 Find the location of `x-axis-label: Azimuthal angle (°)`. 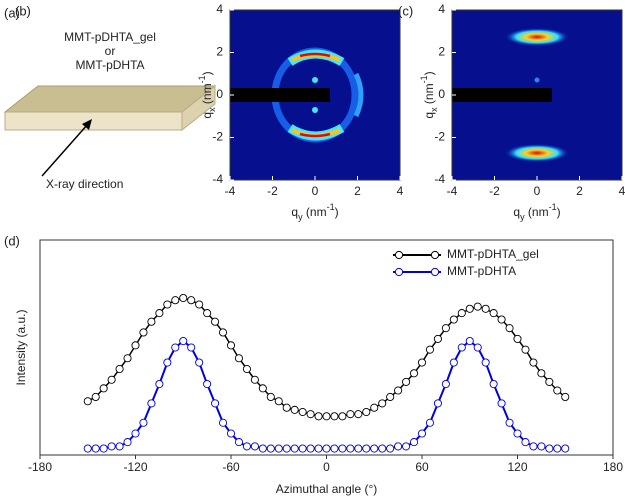

x-axis-label: Azimuthal angle (°) is located at coordinates (327, 489).